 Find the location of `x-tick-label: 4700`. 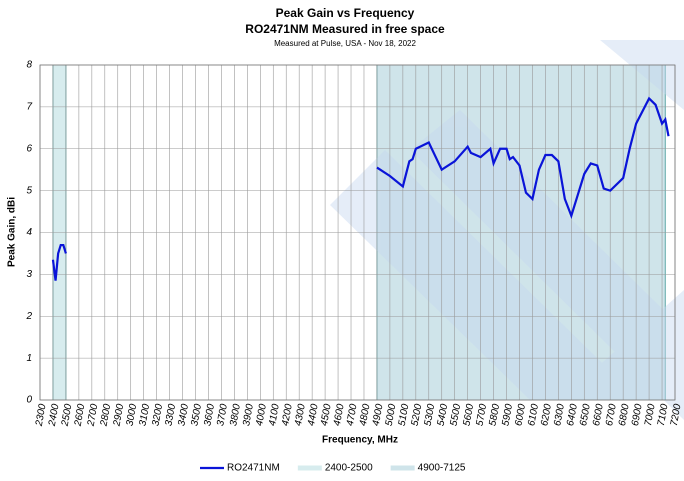

x-tick-label: 4700 is located at coordinates (352, 415).